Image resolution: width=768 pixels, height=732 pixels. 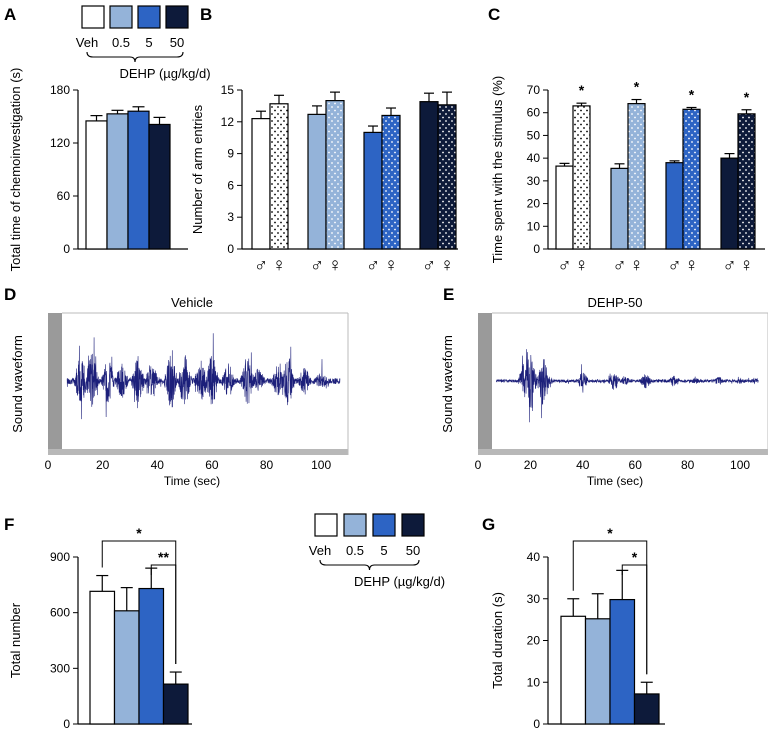 I want to click on panel-label: A, so click(x=10, y=14).